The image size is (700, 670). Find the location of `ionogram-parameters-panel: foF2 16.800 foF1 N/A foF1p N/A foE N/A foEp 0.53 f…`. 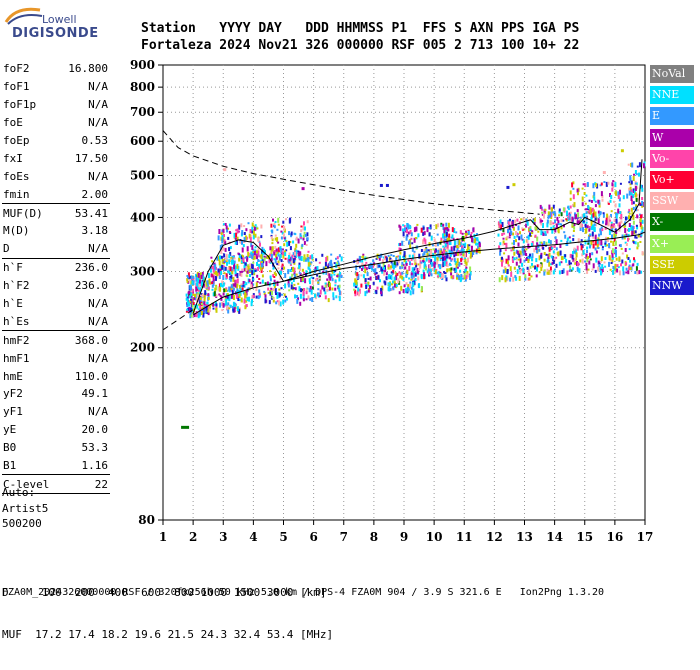

ionogram-parameters-panel: foF2 16.800 foF1 N/A foF1p N/A foE N/A foEp 0.53 f… is located at coordinates (56, 277).